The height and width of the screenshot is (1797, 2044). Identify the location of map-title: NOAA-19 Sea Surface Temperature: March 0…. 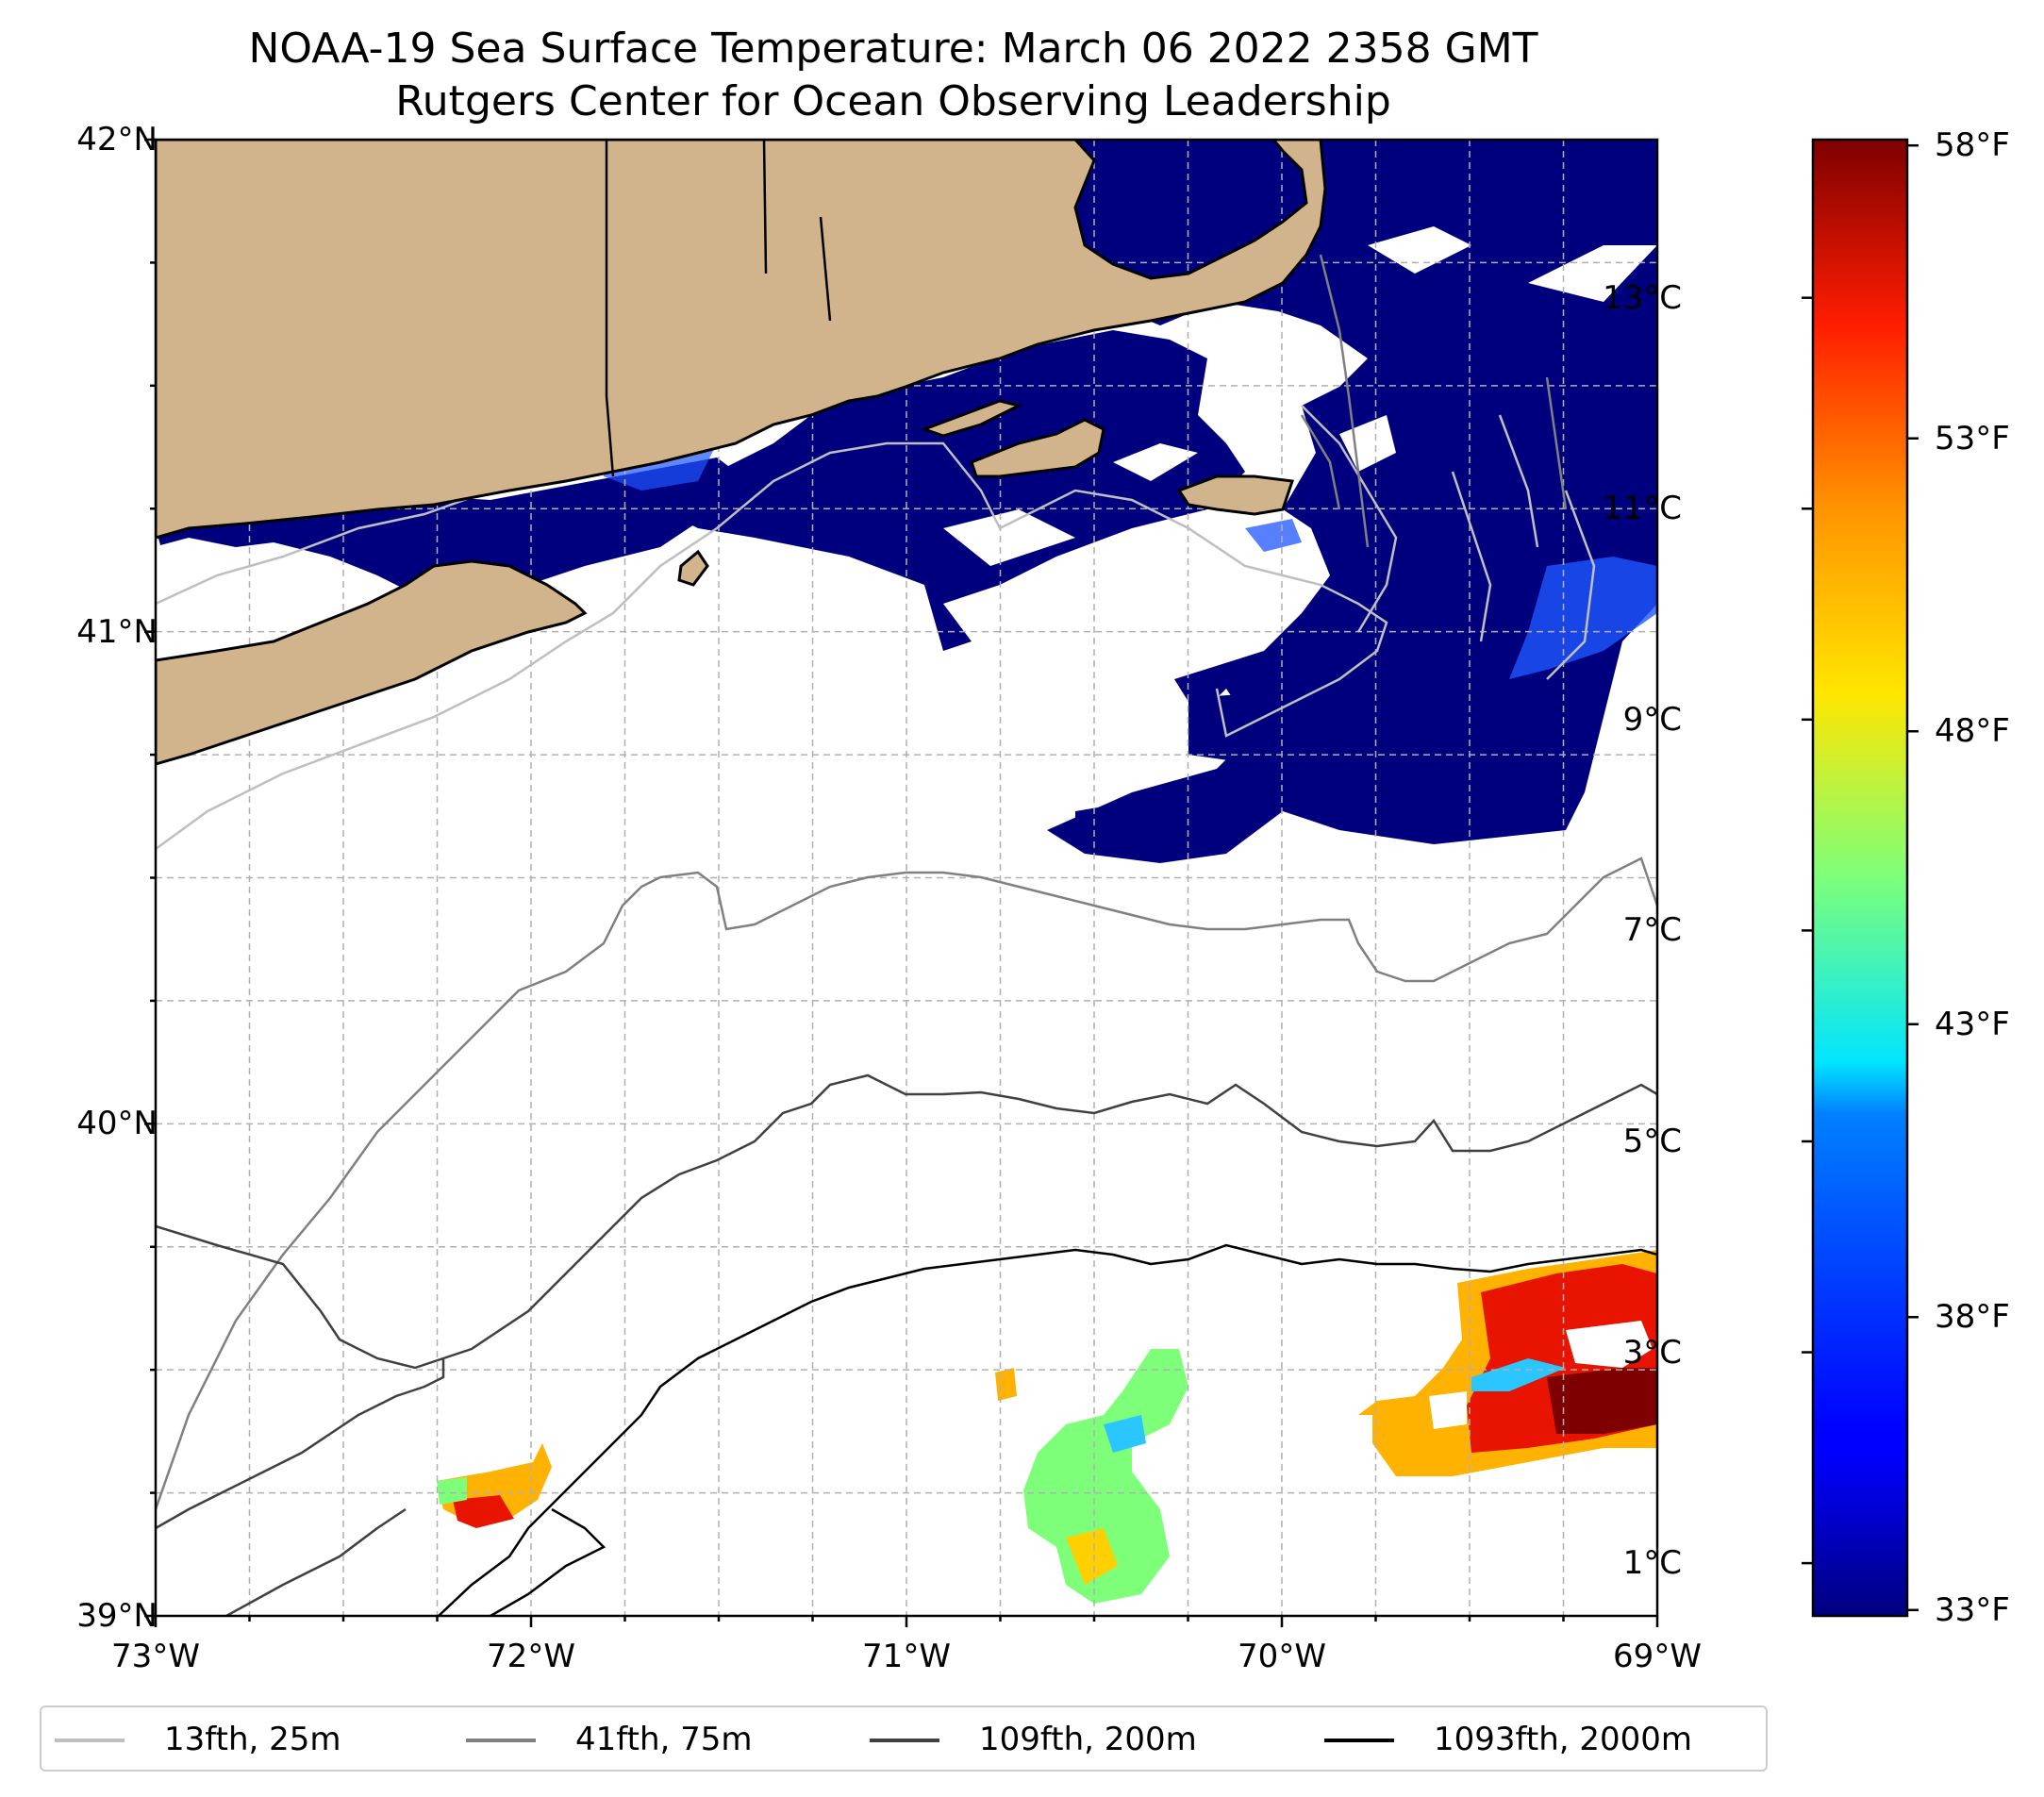
(893, 49).